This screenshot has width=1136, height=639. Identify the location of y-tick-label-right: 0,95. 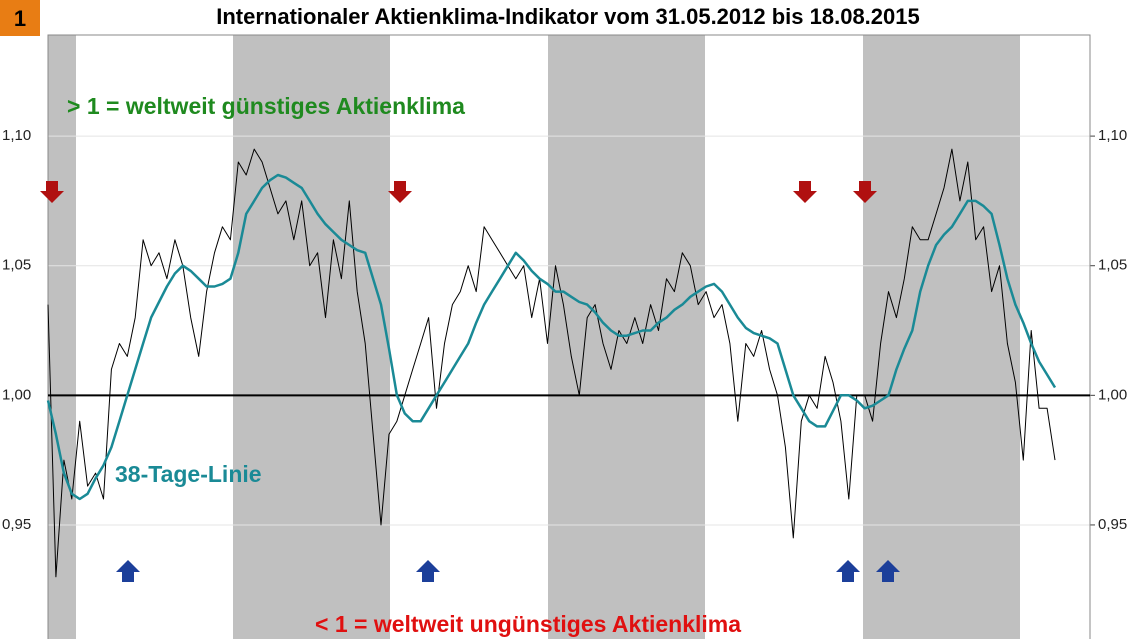
(1112, 524).